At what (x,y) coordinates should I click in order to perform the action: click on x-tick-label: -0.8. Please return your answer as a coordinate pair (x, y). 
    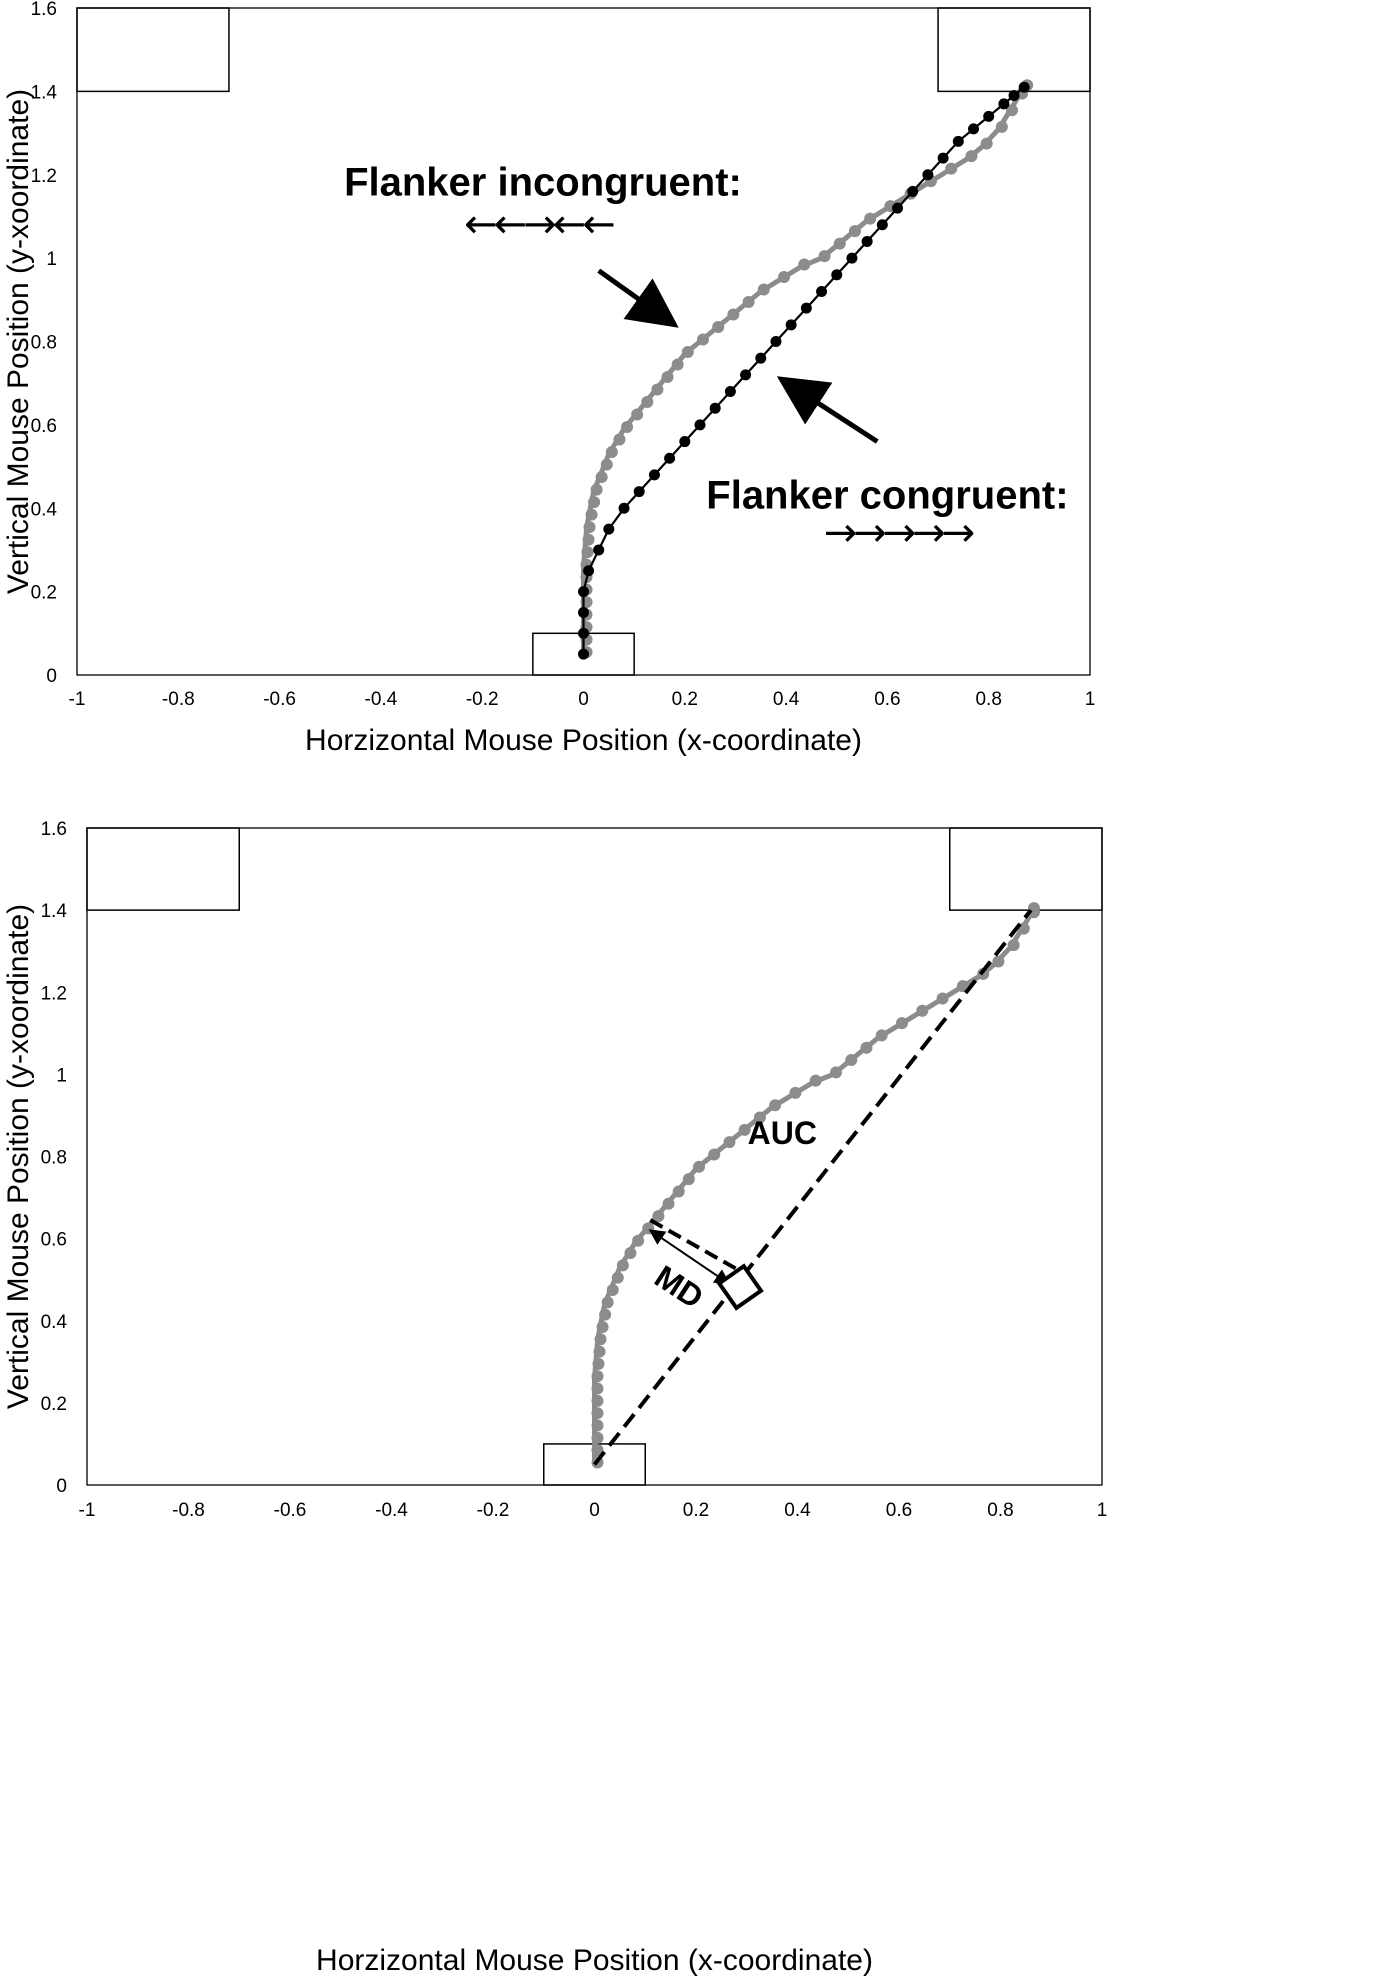
    Looking at the image, I should click on (178, 699).